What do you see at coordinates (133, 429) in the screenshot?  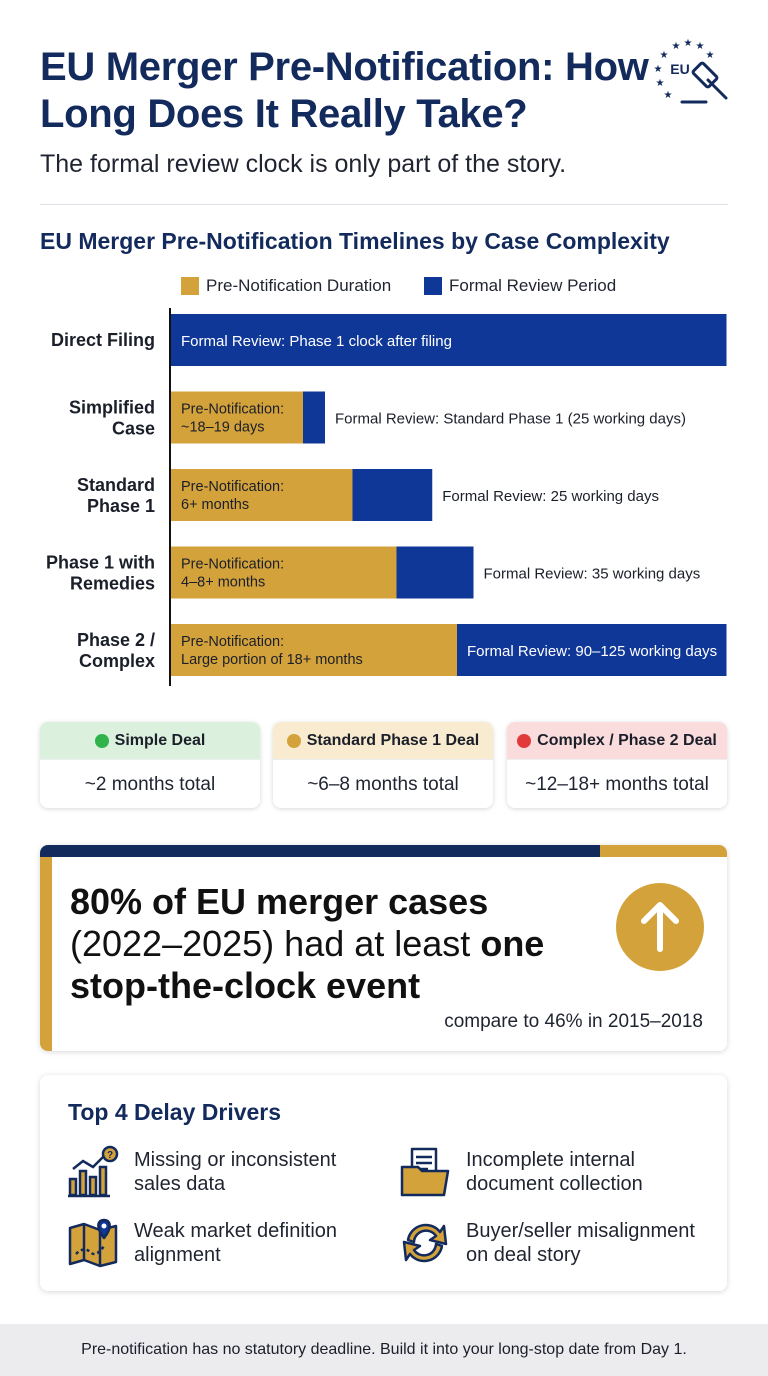 I see `category-label: Case` at bounding box center [133, 429].